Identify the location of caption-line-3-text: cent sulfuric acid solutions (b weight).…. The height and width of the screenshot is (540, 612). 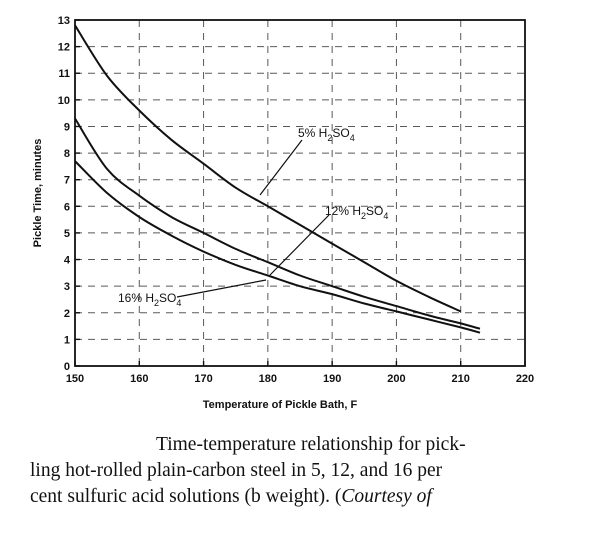
(186, 496).